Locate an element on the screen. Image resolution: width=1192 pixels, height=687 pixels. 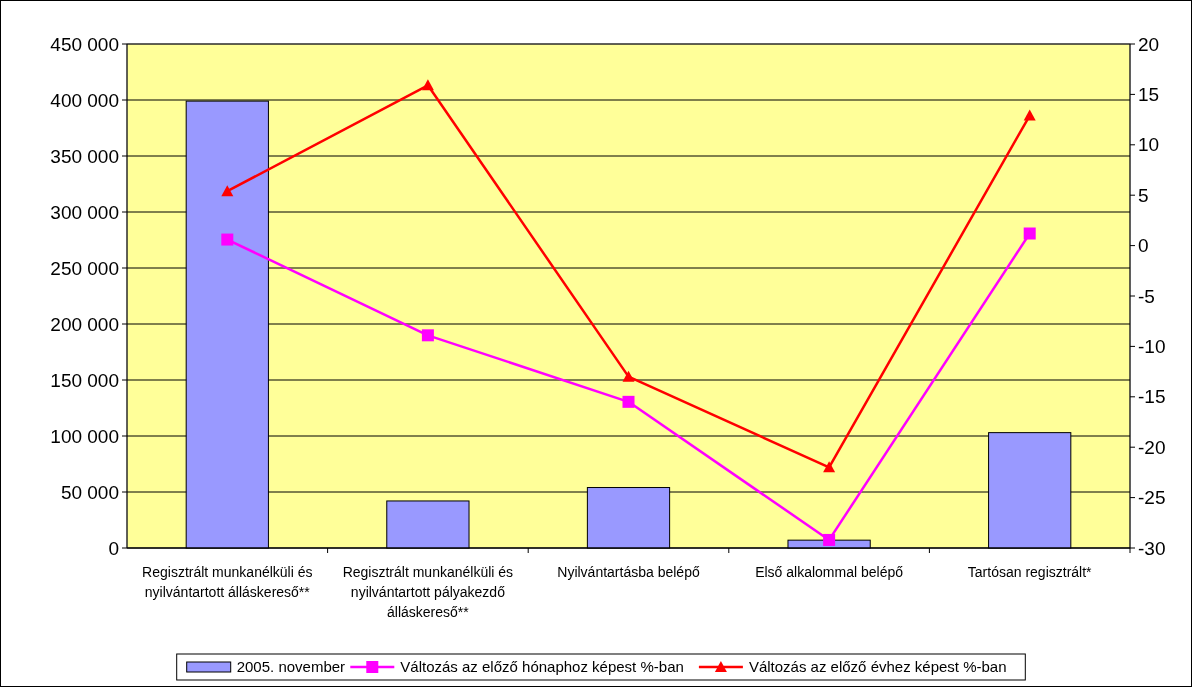
y-tick-label: 100 000 is located at coordinates (84, 436).